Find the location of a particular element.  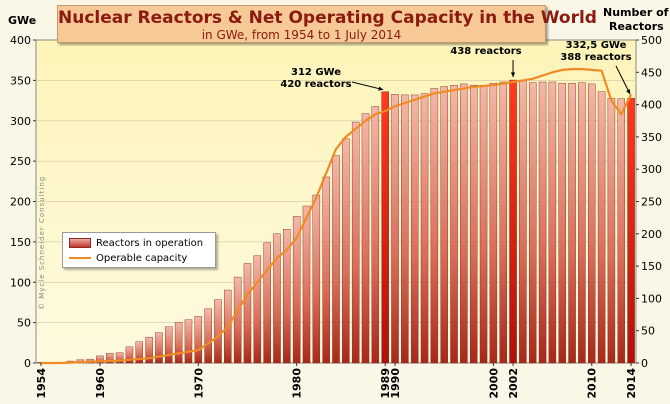

bar-1985 is located at coordinates (346, 251).